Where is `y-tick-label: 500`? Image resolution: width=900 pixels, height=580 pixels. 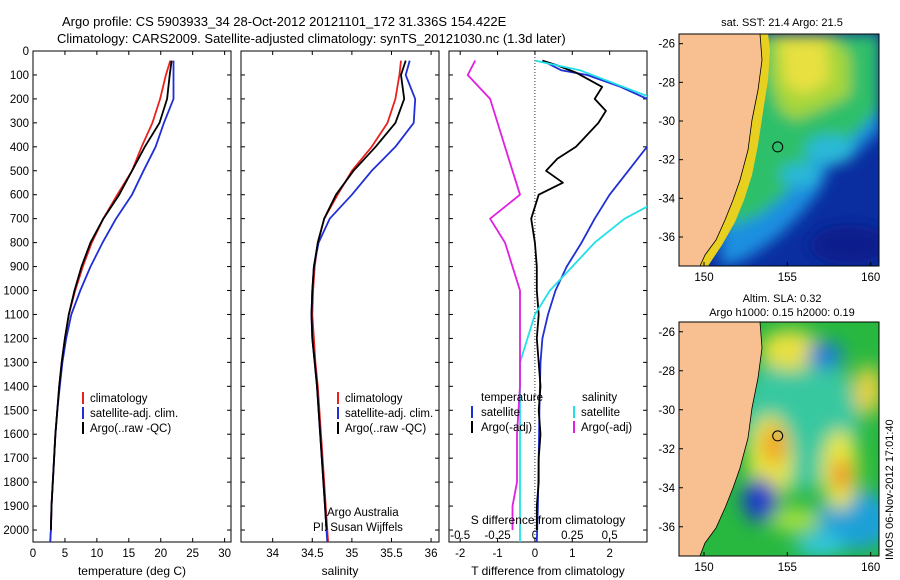
y-tick-label: 500 is located at coordinates (19, 172).